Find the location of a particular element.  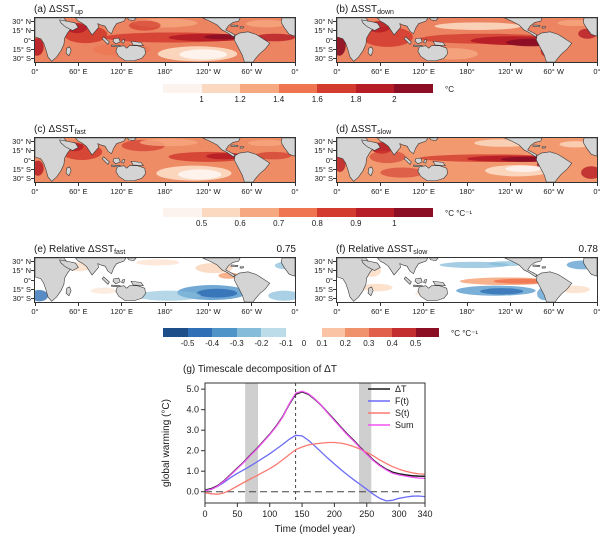

colorbar-tick-label: -0.4 is located at coordinates (212, 343).